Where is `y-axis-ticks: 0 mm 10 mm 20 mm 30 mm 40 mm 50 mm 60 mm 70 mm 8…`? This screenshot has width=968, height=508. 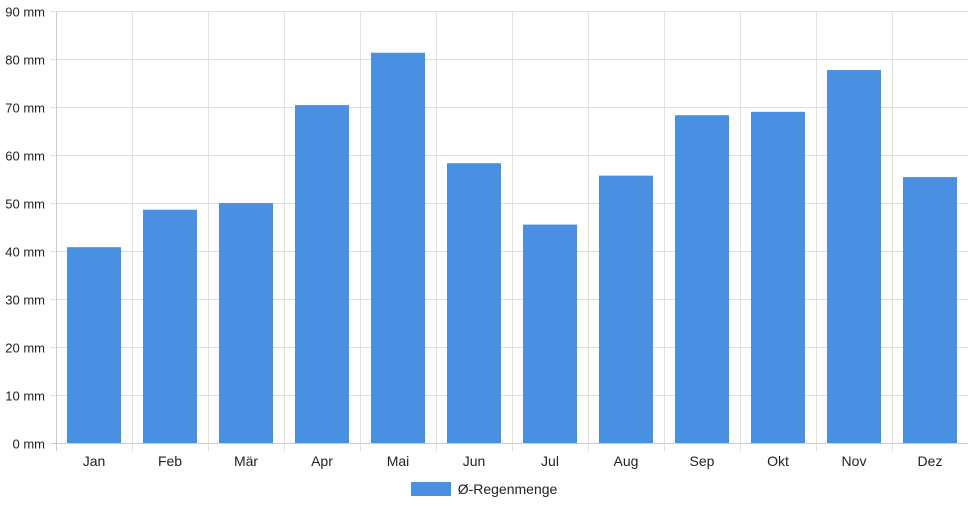
y-axis-ticks: 0 mm 10 mm 20 mm 30 mm 40 mm 50 mm 60 mm 70 mm 8… is located at coordinates (25, 228).